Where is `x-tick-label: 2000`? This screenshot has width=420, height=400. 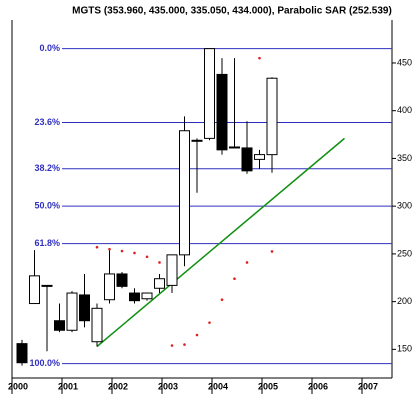
x-tick-label: 2000 is located at coordinates (18, 386).